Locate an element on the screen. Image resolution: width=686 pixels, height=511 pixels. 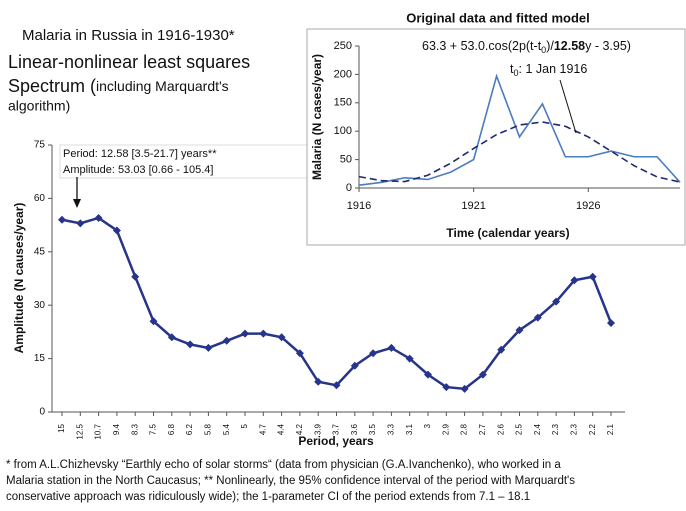
formula-part: 12.58 is located at coordinates (569, 46).